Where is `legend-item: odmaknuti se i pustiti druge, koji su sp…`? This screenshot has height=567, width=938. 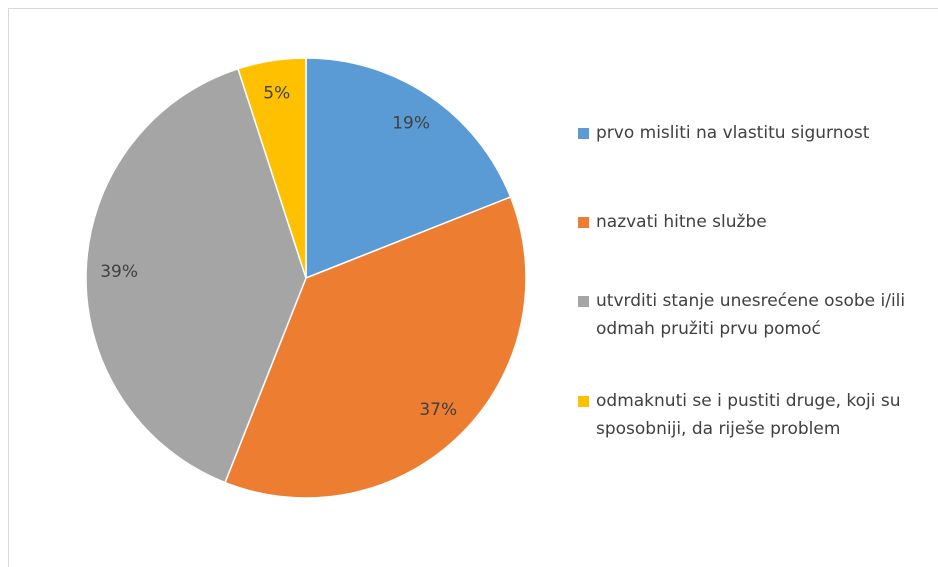
legend-item: odmaknuti se i pustiti druge, koji su sp… is located at coordinates (745, 415).